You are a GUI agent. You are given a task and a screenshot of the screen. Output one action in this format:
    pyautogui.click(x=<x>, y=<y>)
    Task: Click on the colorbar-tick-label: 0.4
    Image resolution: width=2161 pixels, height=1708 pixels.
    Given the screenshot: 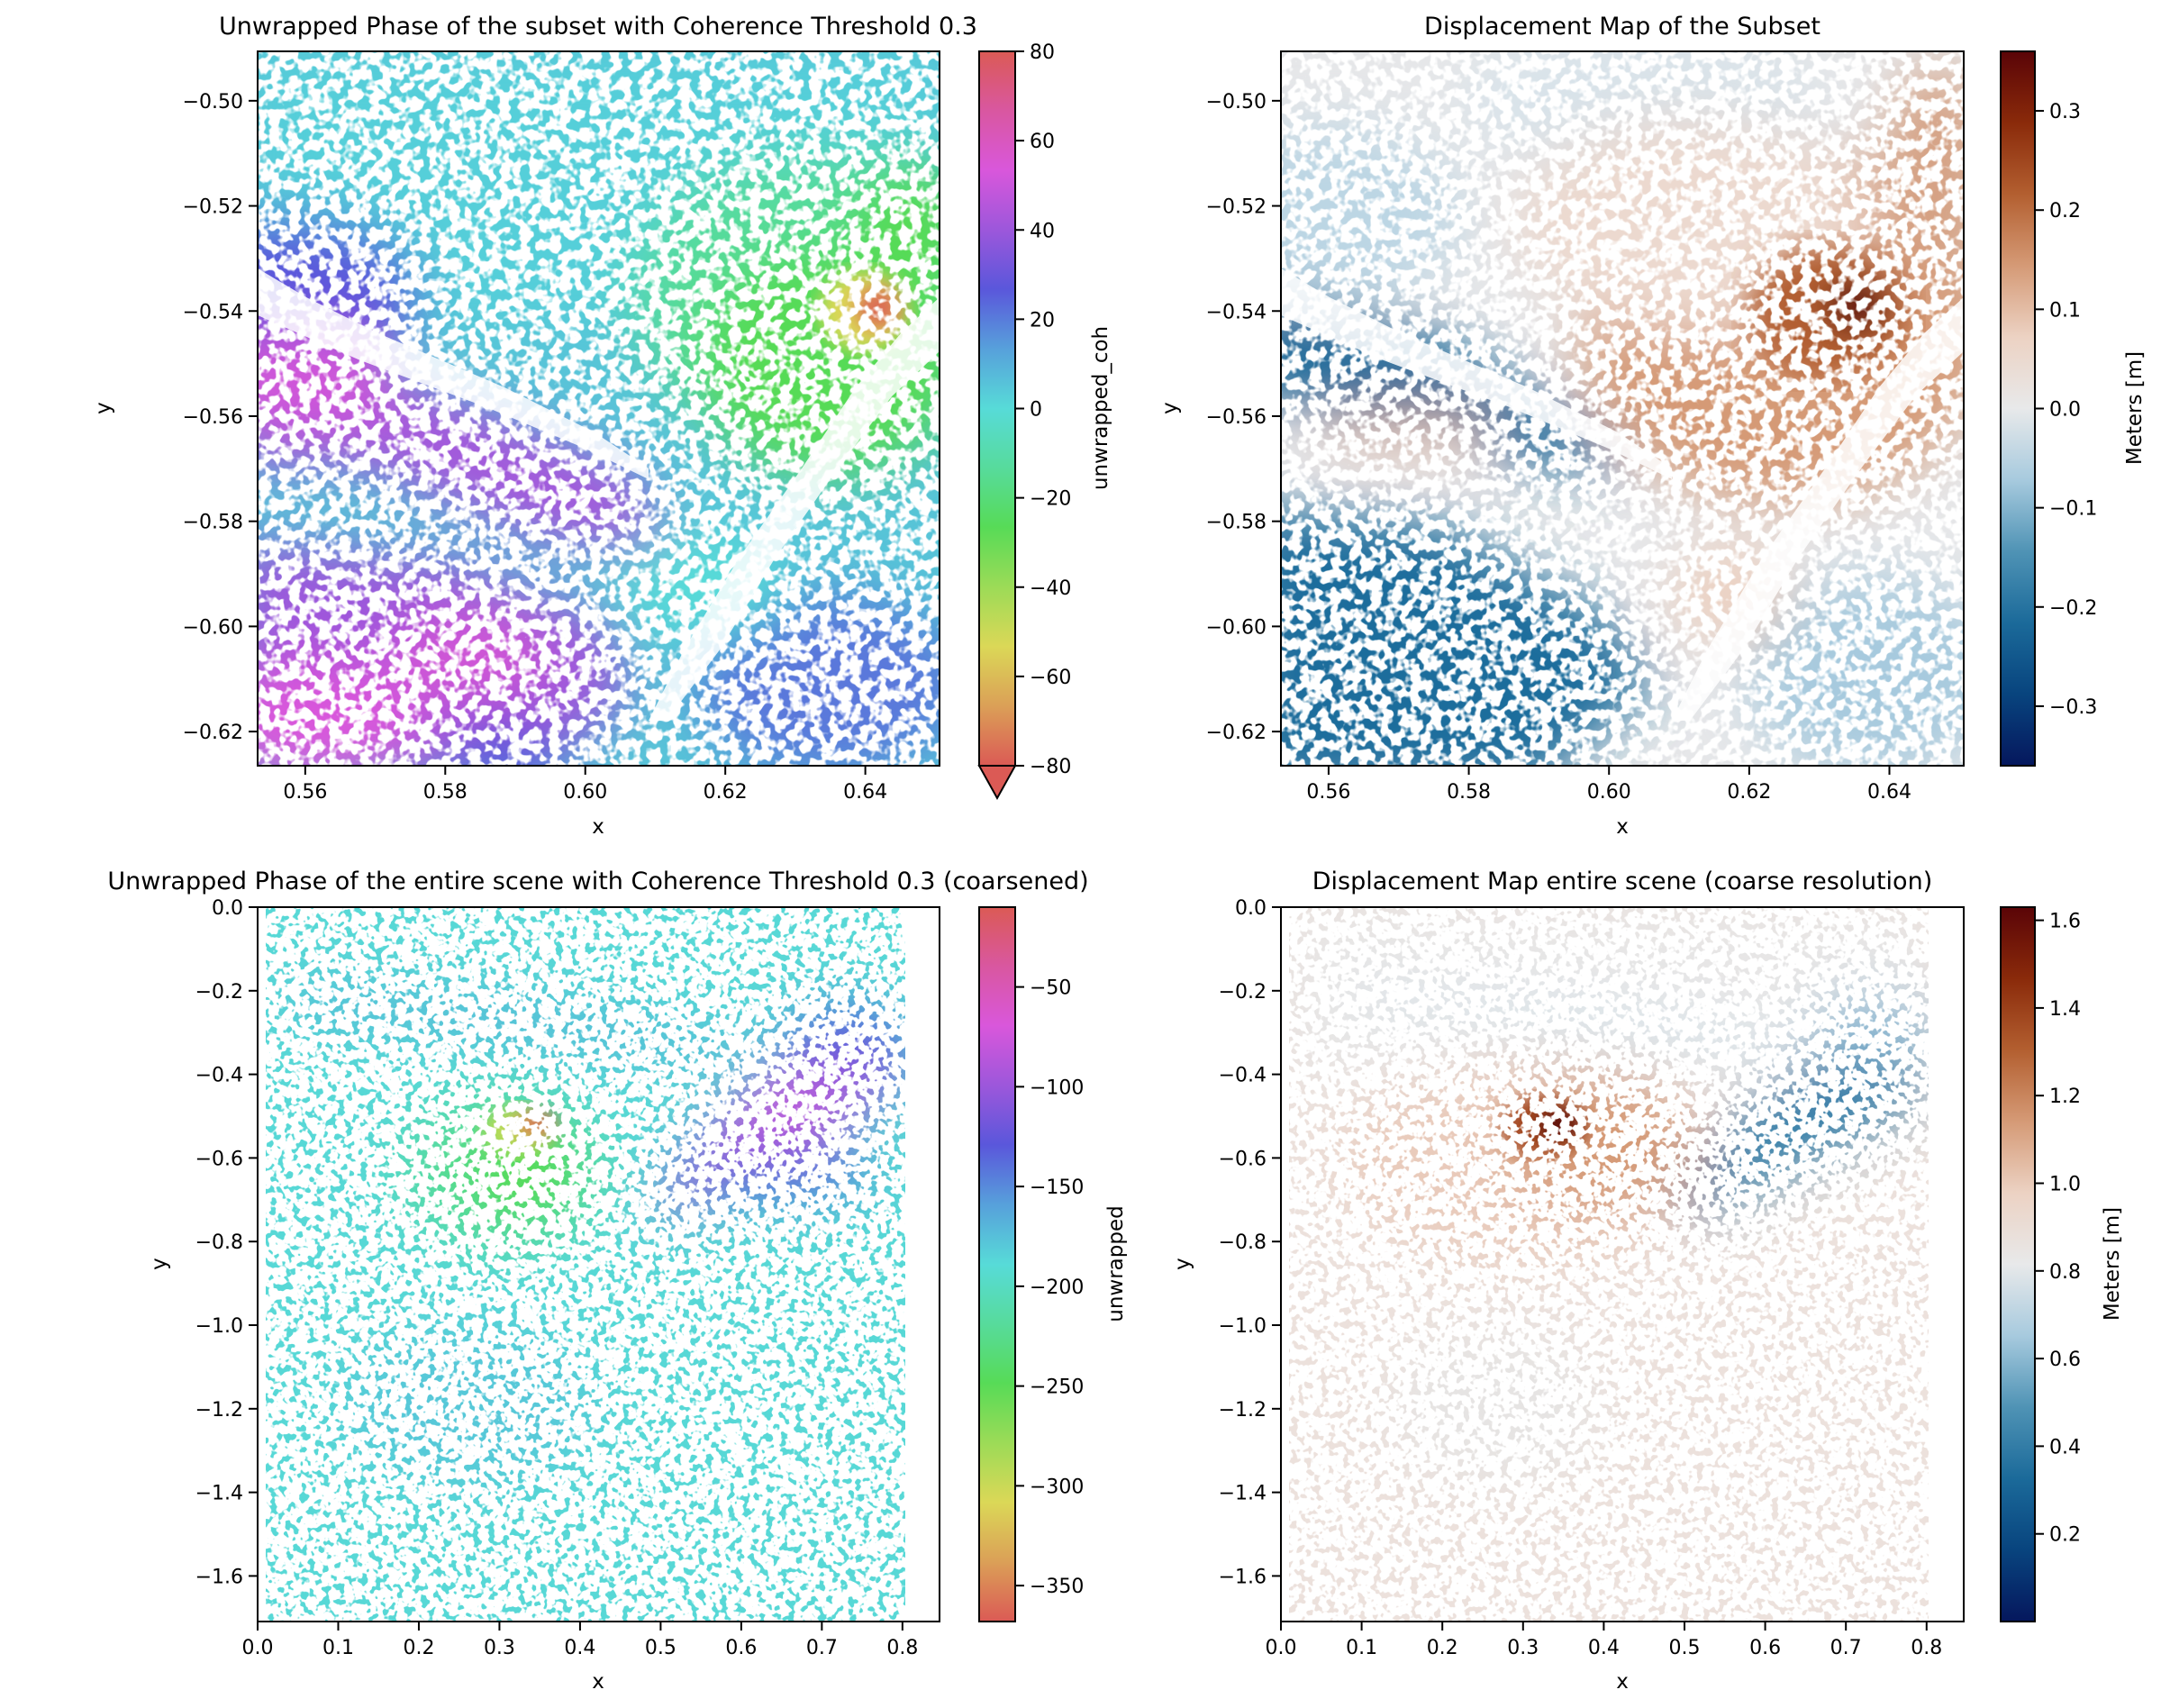 What is the action you would take?
    pyautogui.click(x=2065, y=1447)
    